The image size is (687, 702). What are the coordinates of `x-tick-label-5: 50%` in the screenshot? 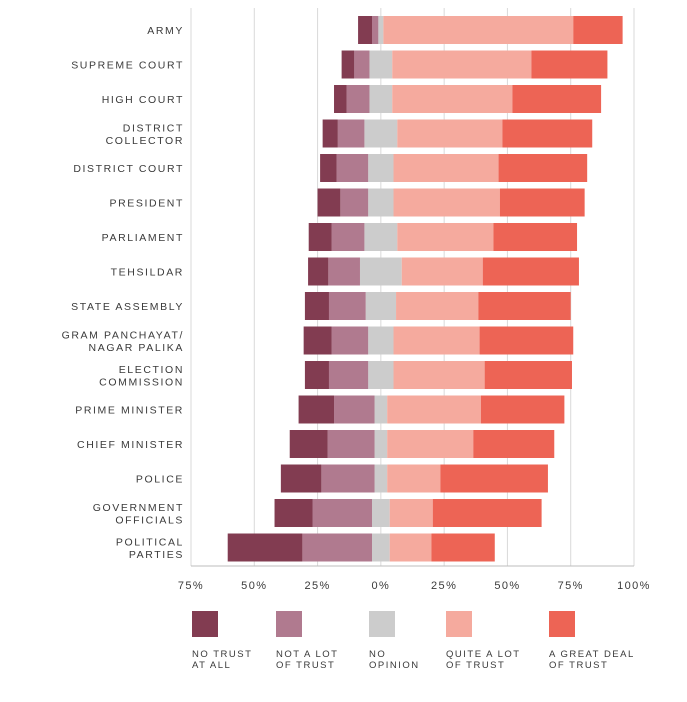 It's located at (507, 586).